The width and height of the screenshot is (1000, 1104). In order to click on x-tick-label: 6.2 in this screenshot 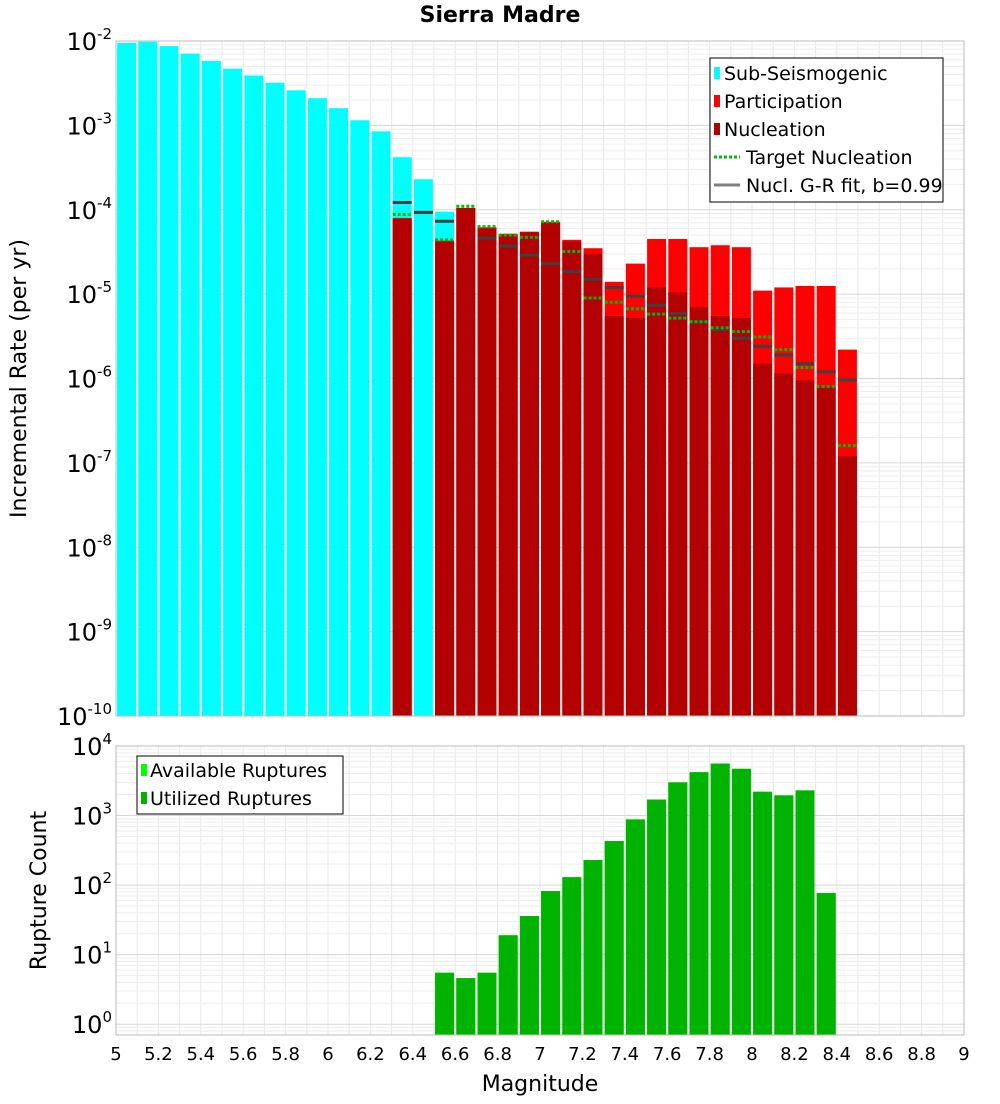, I will do `click(370, 1054)`.